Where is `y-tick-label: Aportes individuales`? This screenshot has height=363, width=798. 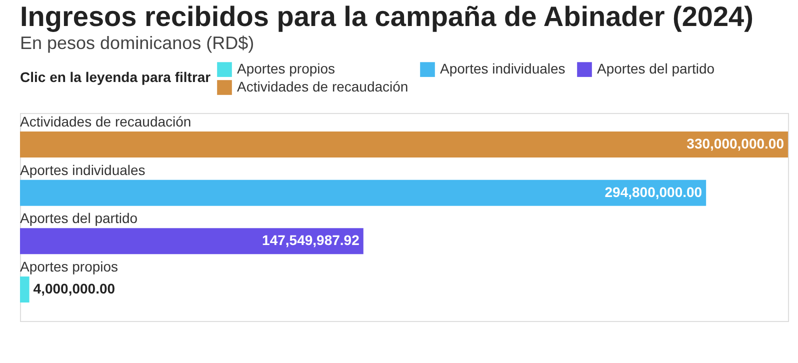
y-tick-label: Aportes individuales is located at coordinates (83, 170).